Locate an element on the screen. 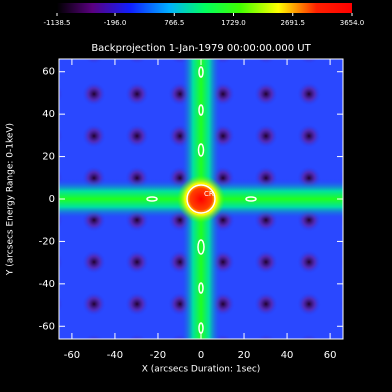  colorbar-tick-label: -1138.5 is located at coordinates (56, 23).